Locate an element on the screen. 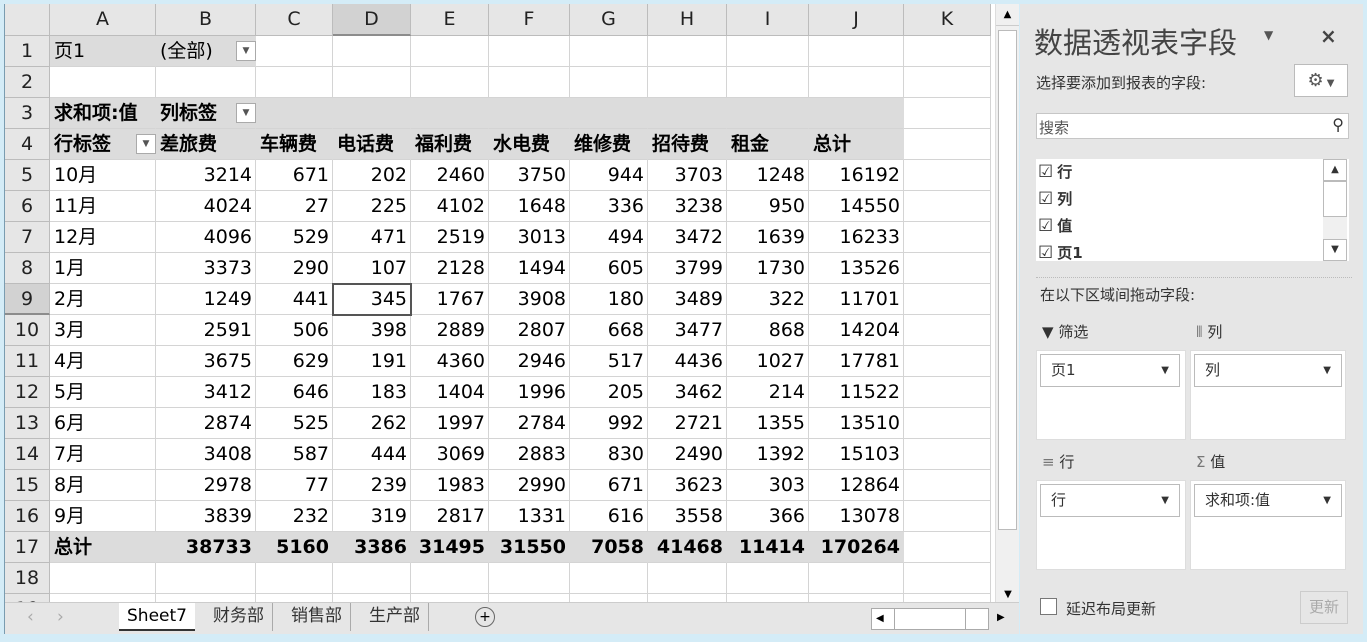  cell-H7 is located at coordinates (687, 237).